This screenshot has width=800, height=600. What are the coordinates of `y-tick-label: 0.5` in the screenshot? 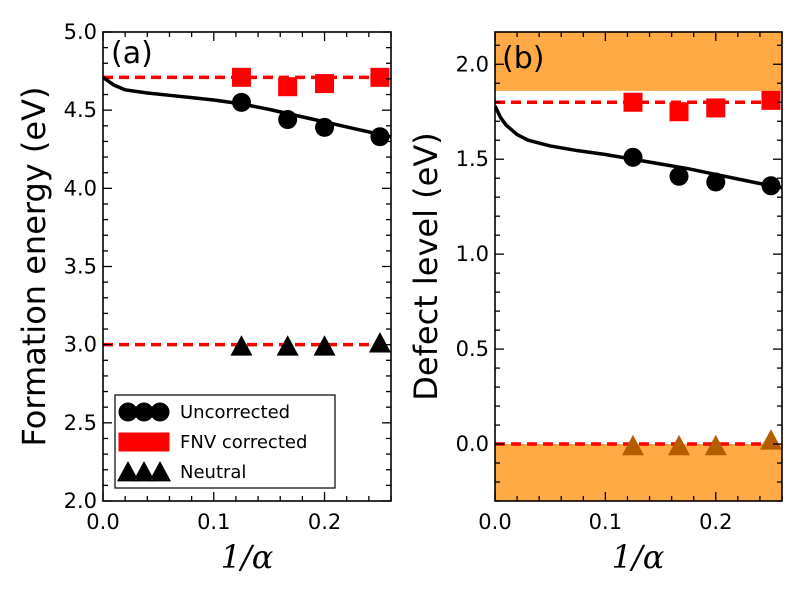 It's located at (472, 349).